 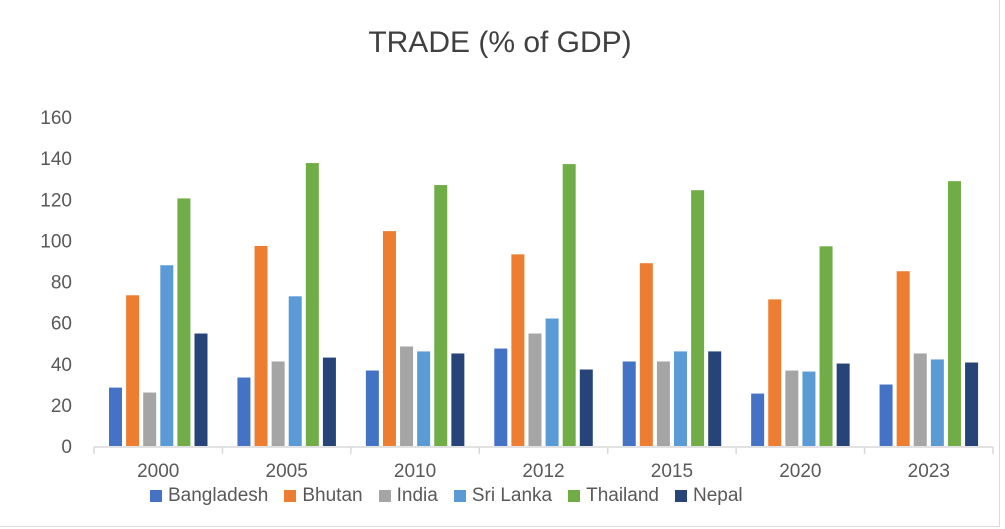 I want to click on bar-sri-lanka-2020, so click(x=809, y=408).